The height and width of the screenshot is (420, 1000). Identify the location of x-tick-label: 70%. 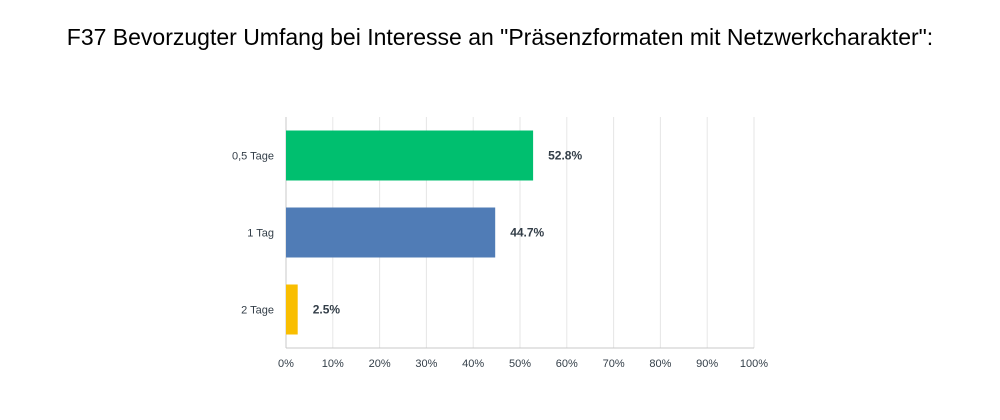
(614, 364).